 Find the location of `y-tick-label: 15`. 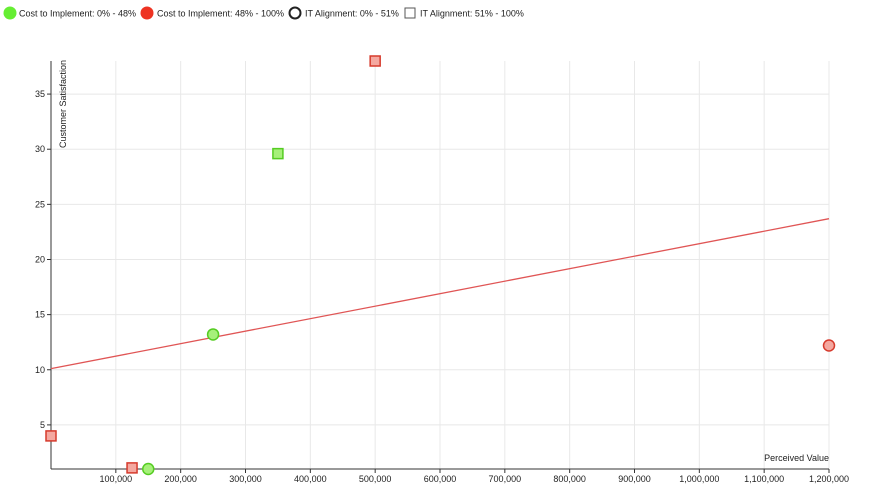

y-tick-label: 15 is located at coordinates (40, 315).